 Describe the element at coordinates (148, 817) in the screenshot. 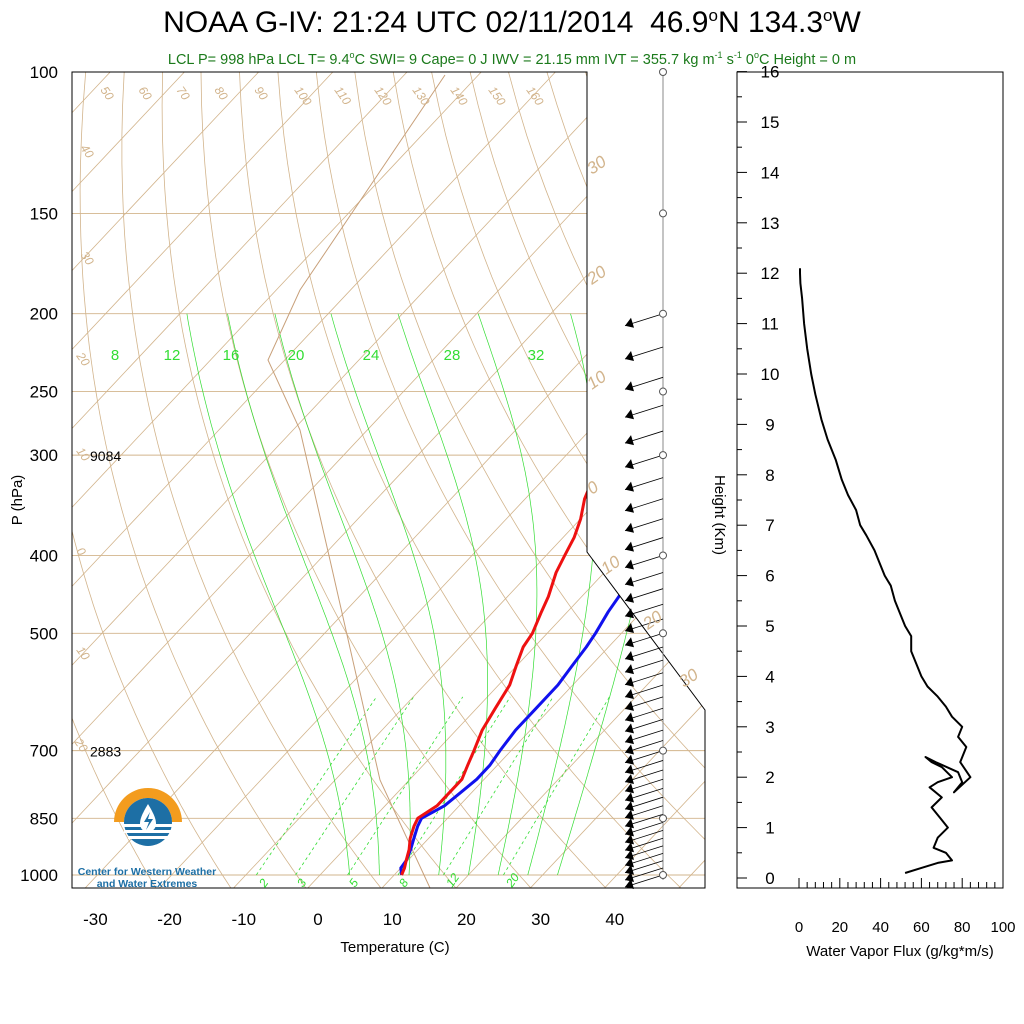

I see `water-drop-icon` at that location.